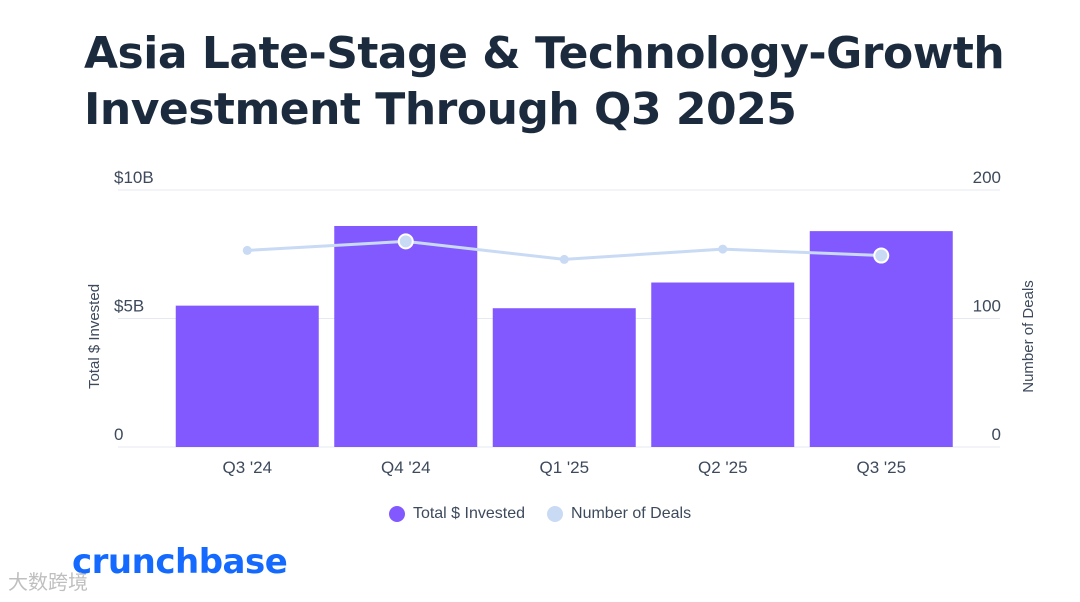 This screenshot has width=1080, height=602. Describe the element at coordinates (555, 514) in the screenshot. I see `legend-swatch-deals` at that location.